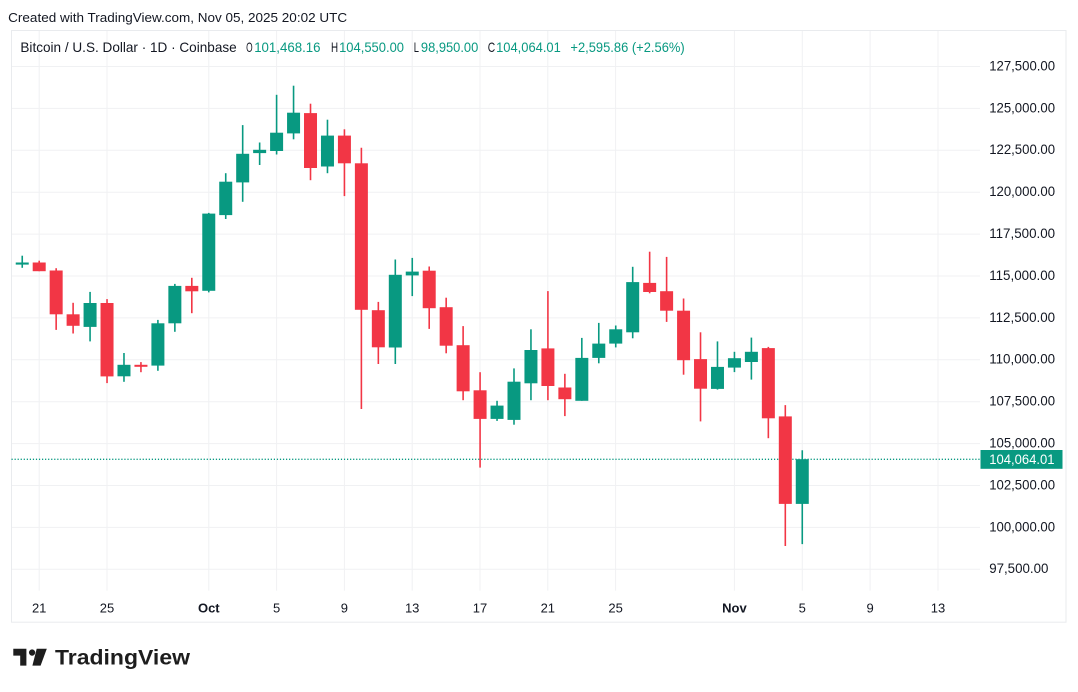  What do you see at coordinates (1022, 317) in the screenshot?
I see `svg-text: 112,500.00` at bounding box center [1022, 317].